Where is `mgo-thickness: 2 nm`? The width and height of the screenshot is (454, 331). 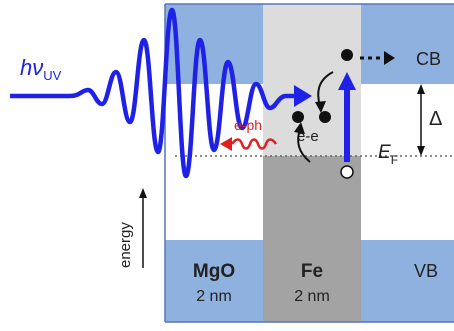 mgo-thickness: 2 nm is located at coordinates (214, 296).